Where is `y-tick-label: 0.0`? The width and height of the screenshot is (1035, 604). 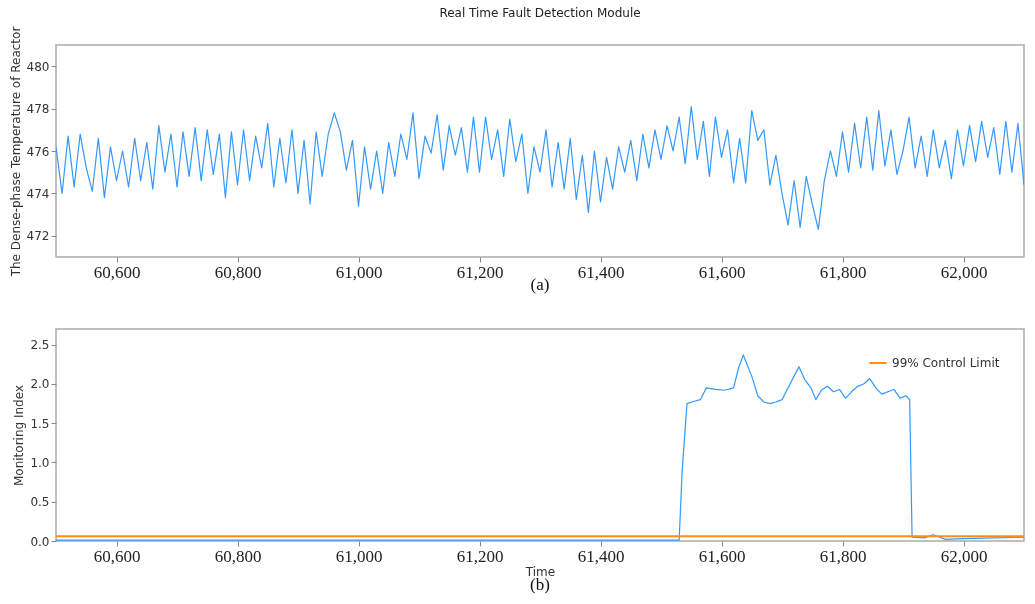 y-tick-label: 0.0 is located at coordinates (40, 541).